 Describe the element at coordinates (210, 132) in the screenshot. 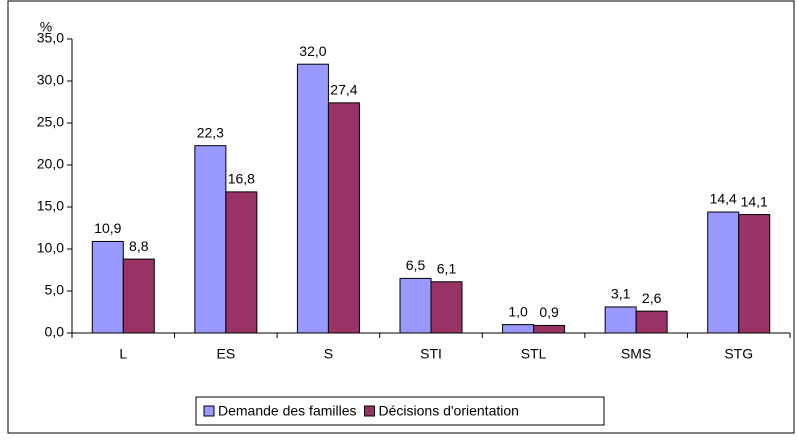

I see `value-label: 22,3` at that location.